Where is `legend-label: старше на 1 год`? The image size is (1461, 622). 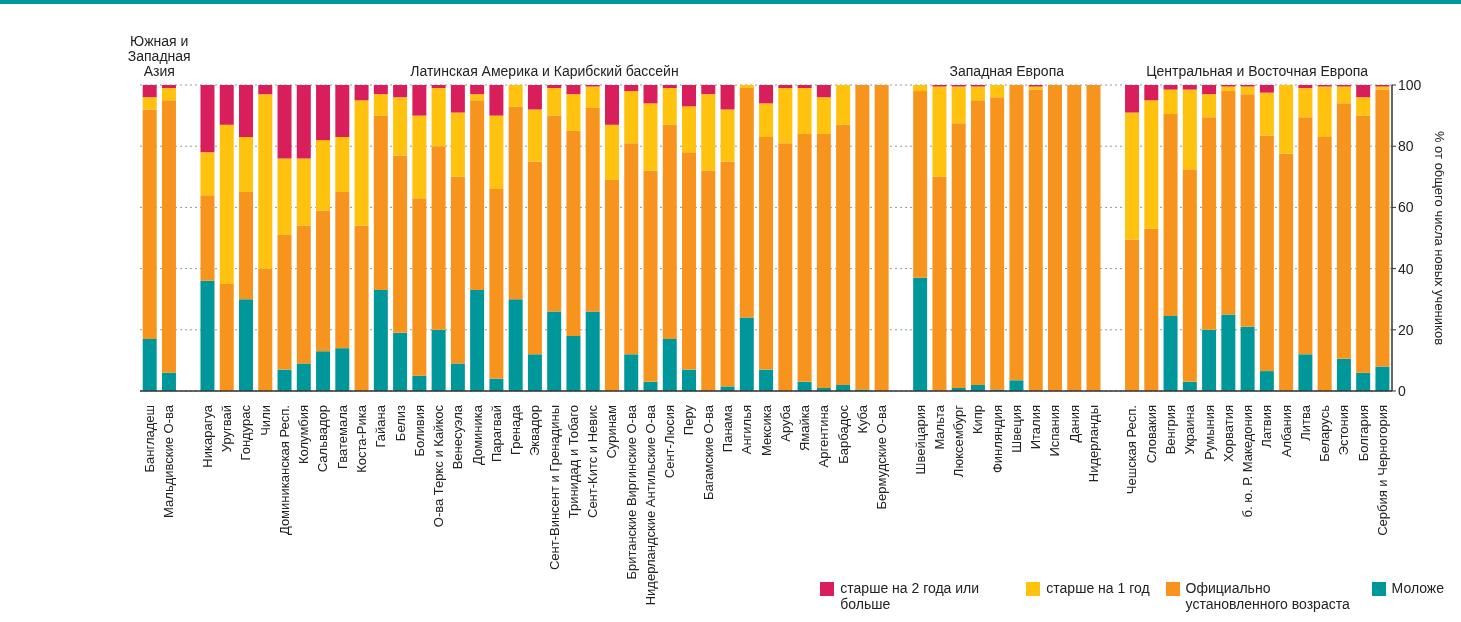 legend-label: старше на 1 год is located at coordinates (1098, 588).